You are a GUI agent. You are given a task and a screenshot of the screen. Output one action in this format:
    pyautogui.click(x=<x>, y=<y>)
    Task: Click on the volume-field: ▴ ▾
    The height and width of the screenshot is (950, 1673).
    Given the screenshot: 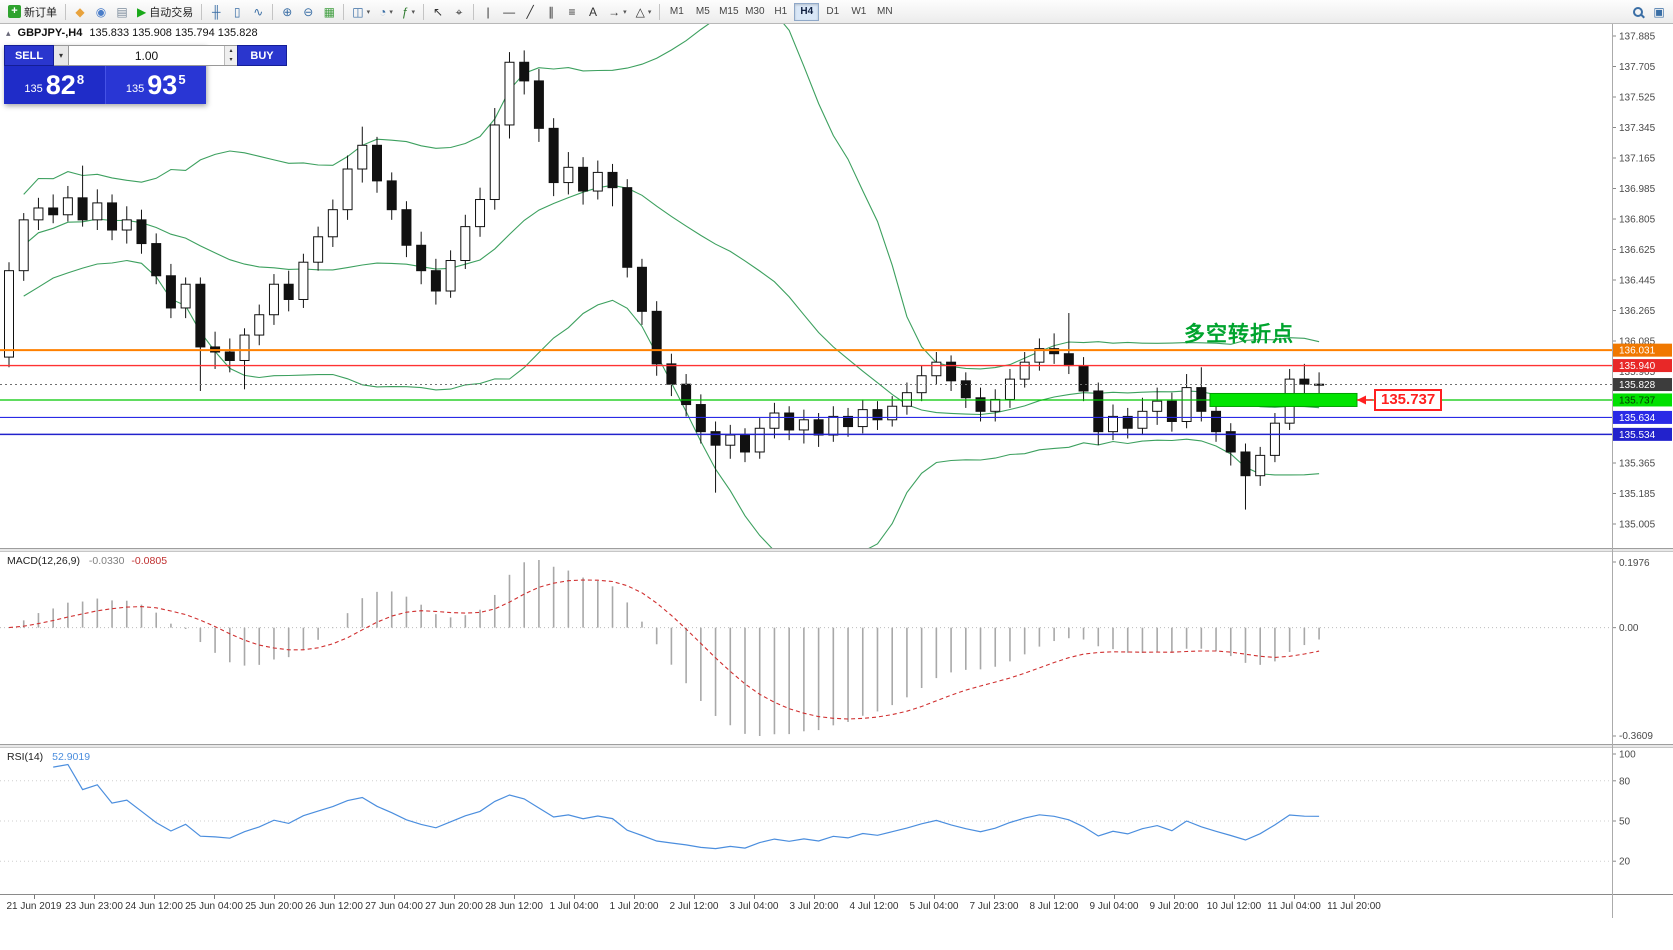 What is the action you would take?
    pyautogui.click(x=153, y=55)
    